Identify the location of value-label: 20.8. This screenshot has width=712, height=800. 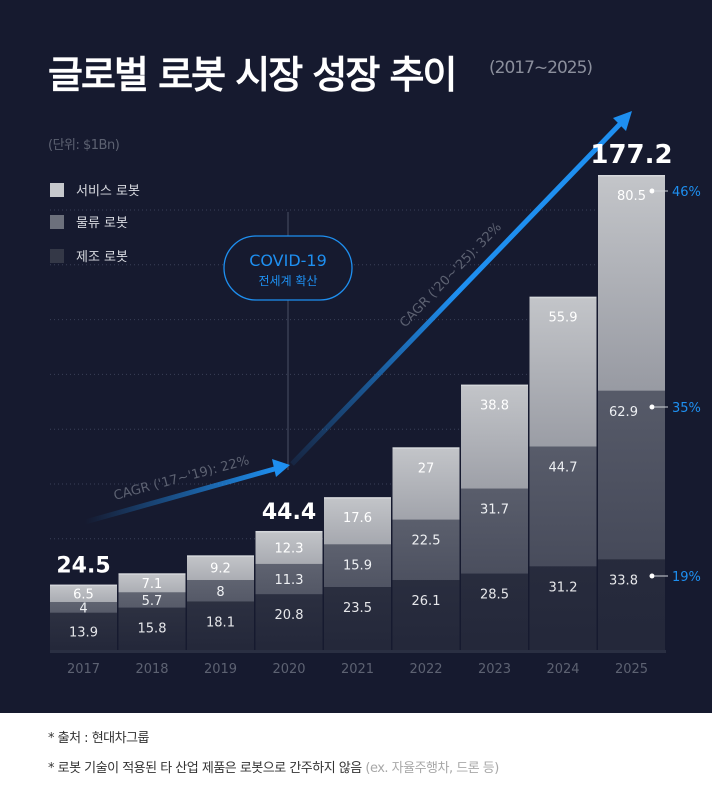
(289, 615).